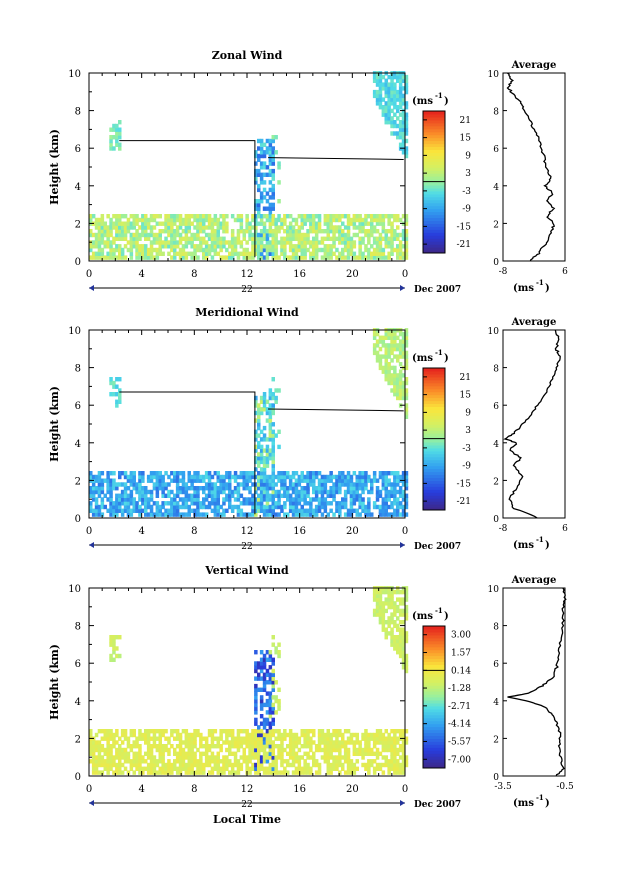  I want to click on y-tick-label: 8, so click(78, 112).